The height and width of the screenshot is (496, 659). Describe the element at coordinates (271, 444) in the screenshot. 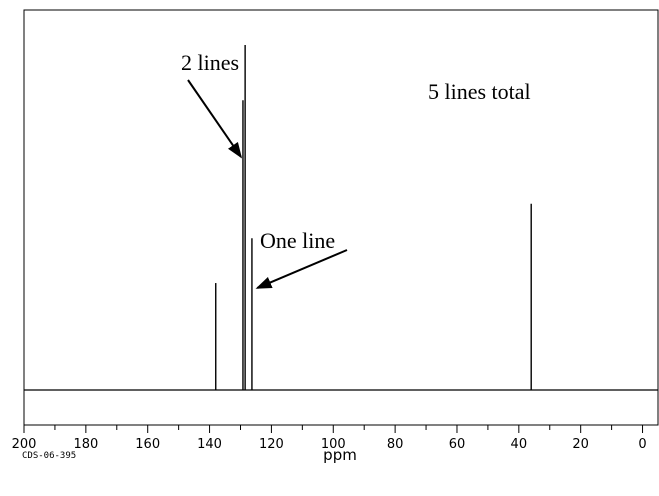

I see `x-tick-label: 120` at that location.